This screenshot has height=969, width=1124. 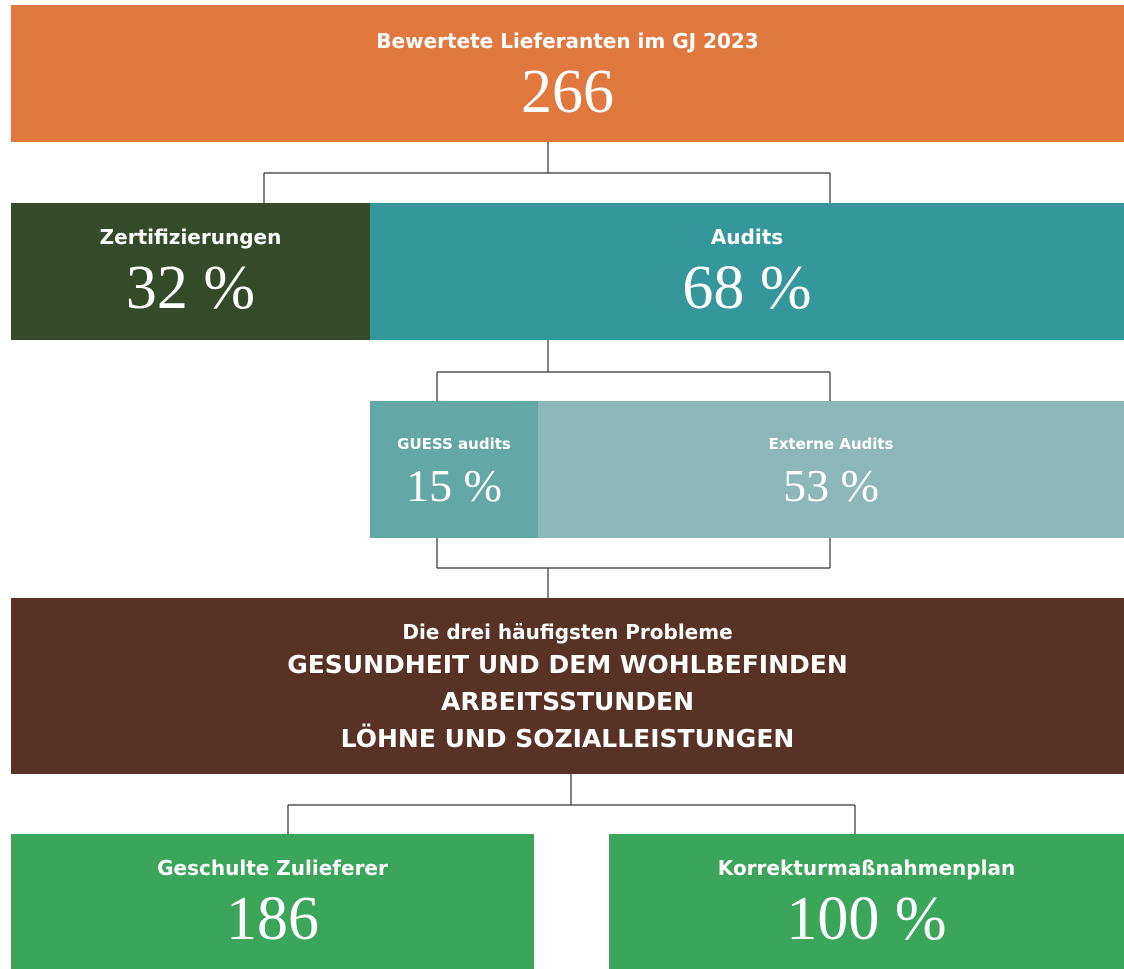 I want to click on total-box: Bewertete Lieferanten im GJ 2023 266, so click(x=567, y=73).